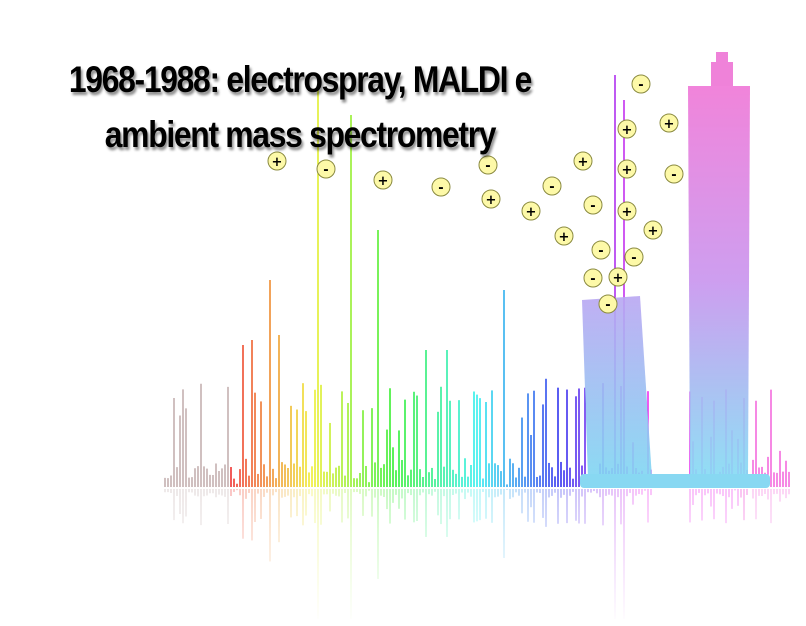  I want to click on title-line-1: 1968-1988: electrospray, MALDI e, so click(300, 79).